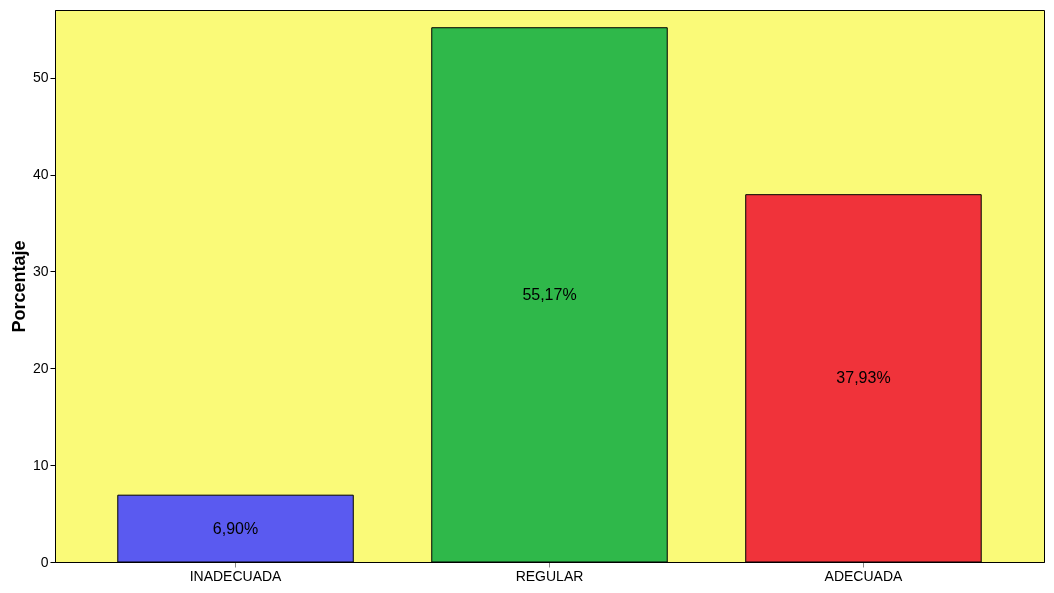  Describe the element at coordinates (236, 575) in the screenshot. I see `x-tick-label: INADECUADA` at that location.